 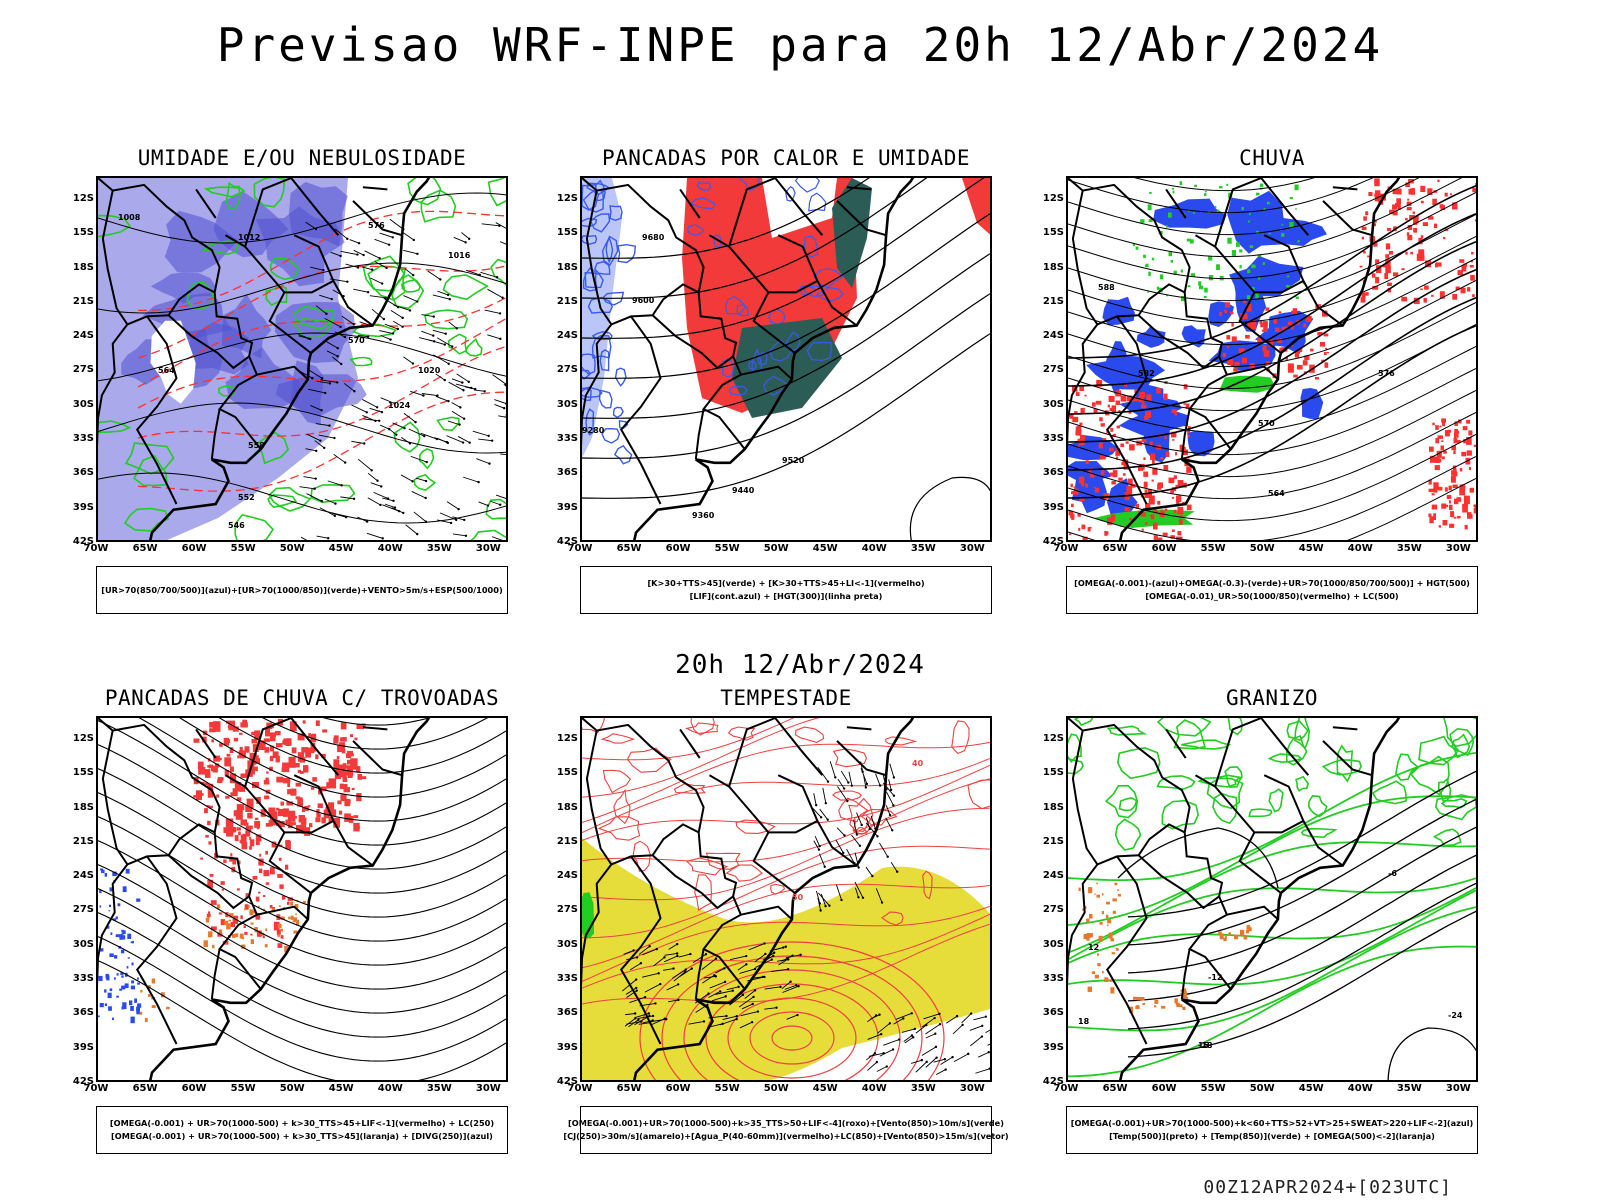 What do you see at coordinates (120, 946) in the screenshot?
I see `divergence-blue-dots` at bounding box center [120, 946].